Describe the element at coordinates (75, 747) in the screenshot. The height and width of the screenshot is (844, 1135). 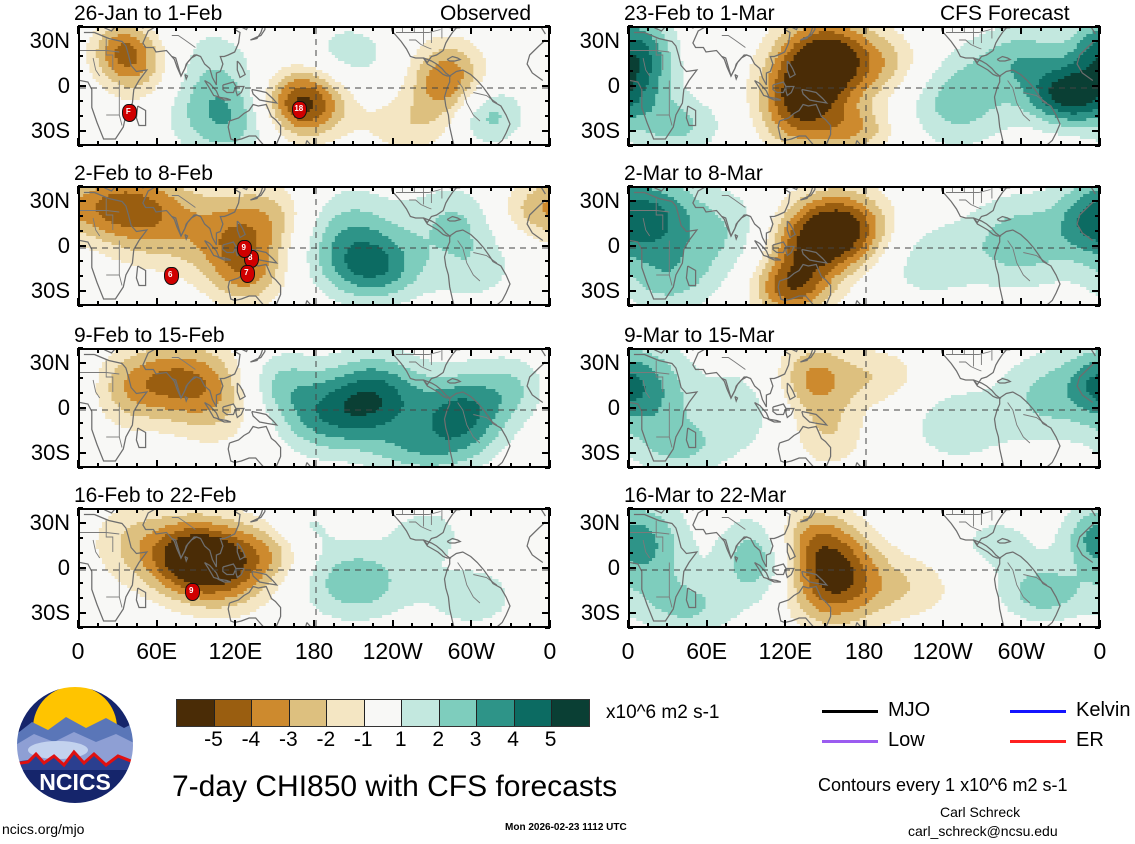
I see `ncics-logo: NCICS` at that location.